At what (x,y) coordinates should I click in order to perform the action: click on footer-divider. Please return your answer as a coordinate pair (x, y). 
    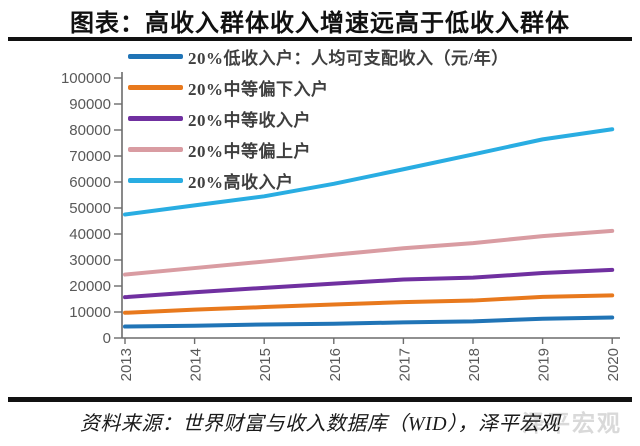
    Looking at the image, I should click on (320, 399).